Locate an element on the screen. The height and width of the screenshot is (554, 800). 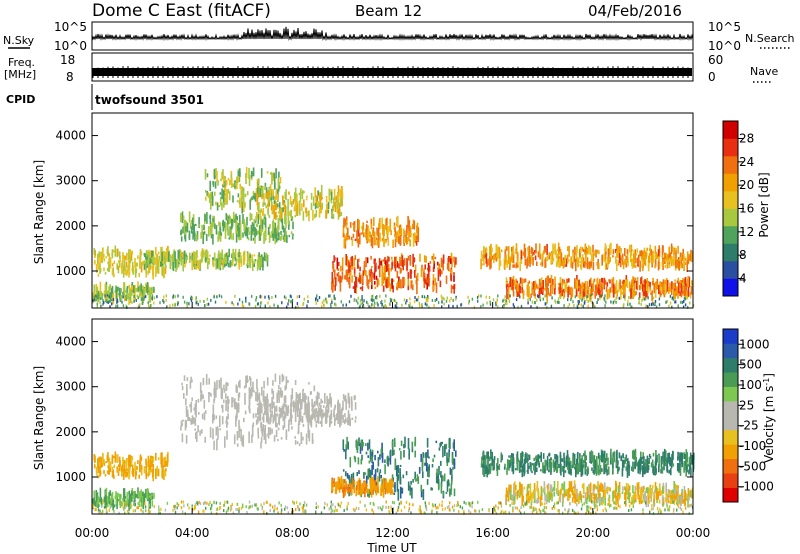
nave-tick-top: 60 is located at coordinates (715, 60).